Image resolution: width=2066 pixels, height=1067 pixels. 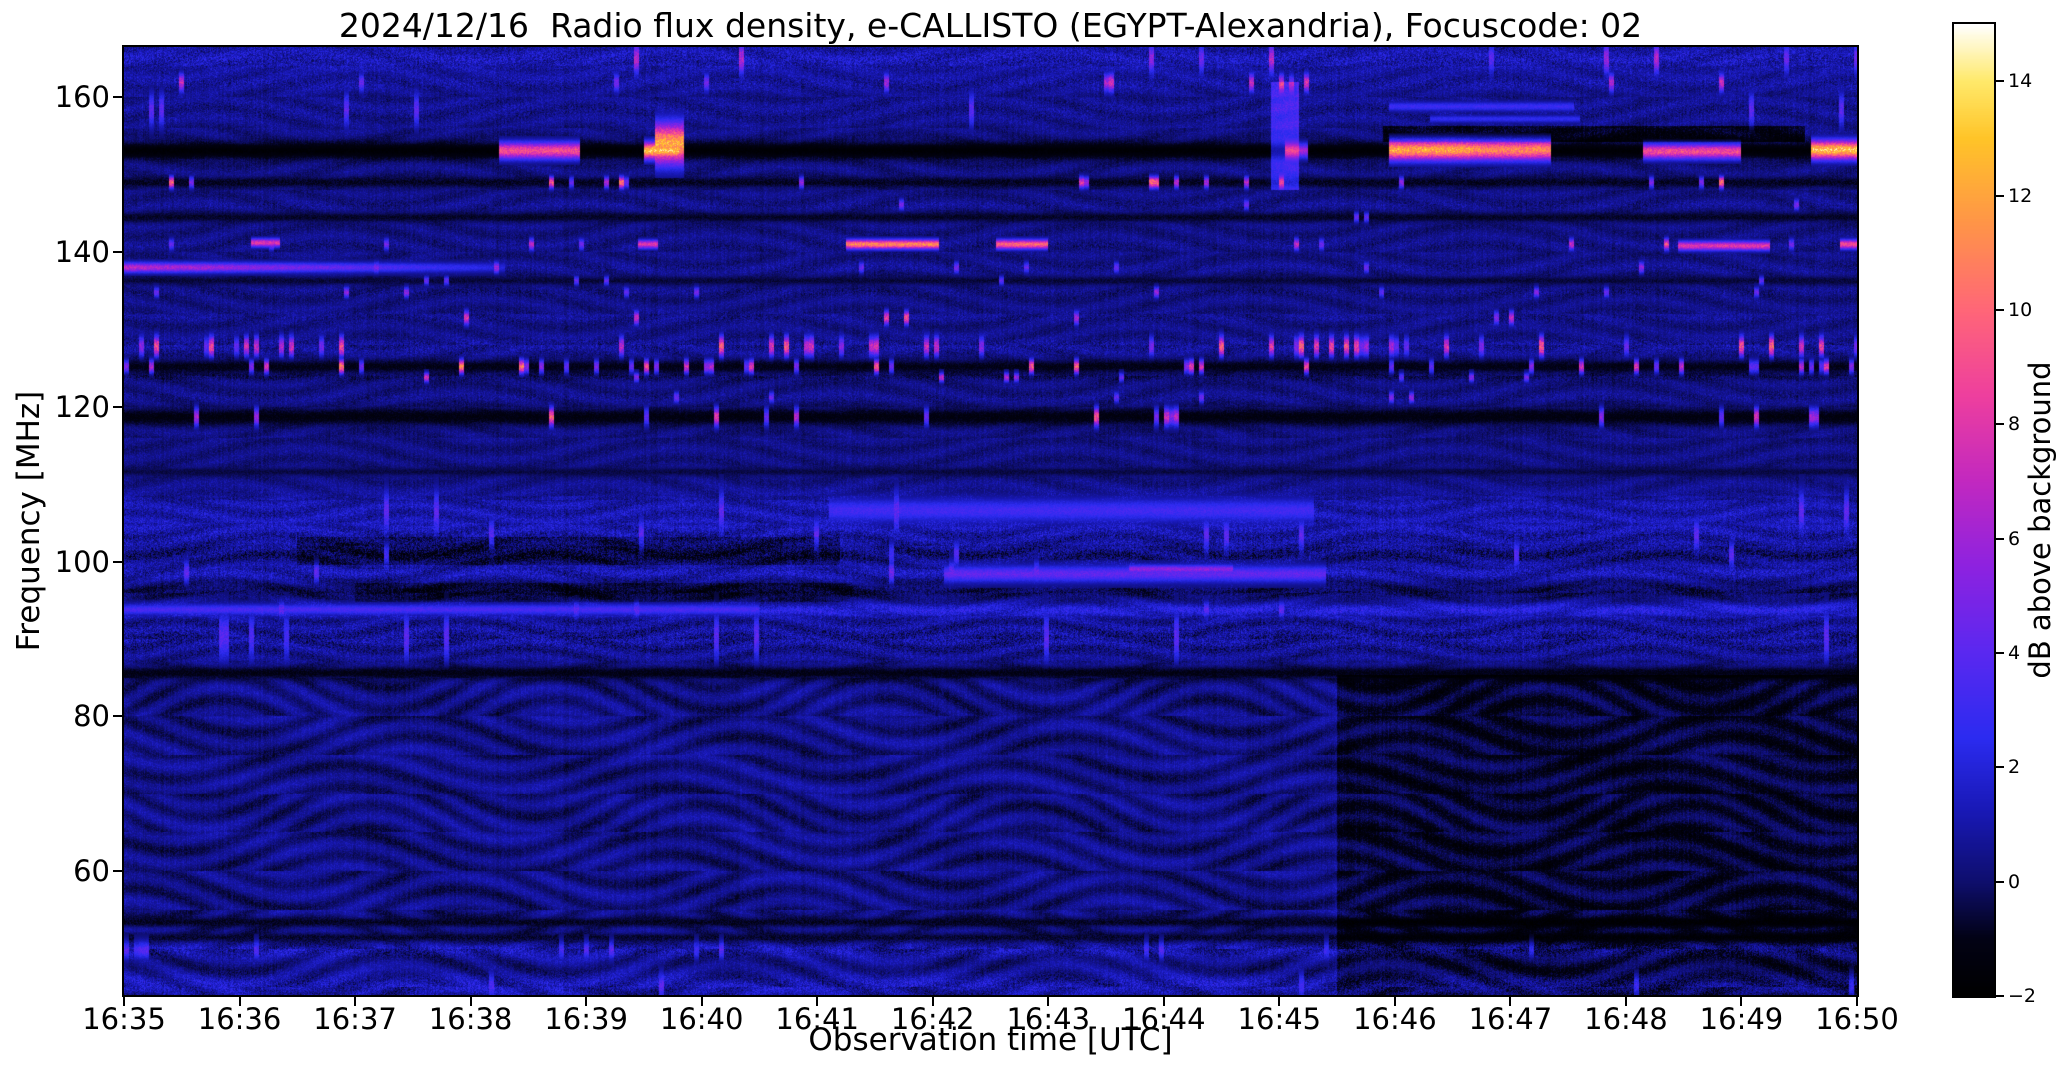 What do you see at coordinates (82, 252) in the screenshot?
I see `y-tick-label: 140` at bounding box center [82, 252].